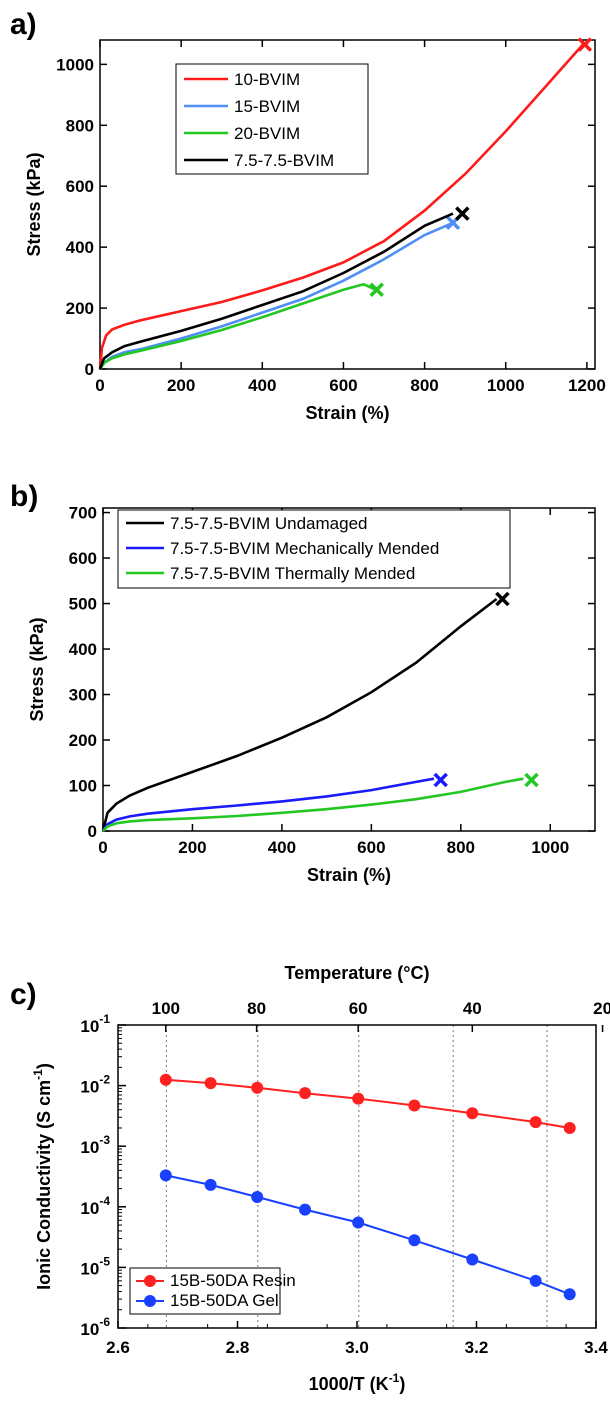  Describe the element at coordinates (24, 496) in the screenshot. I see `panel-b-label: b)` at that location.